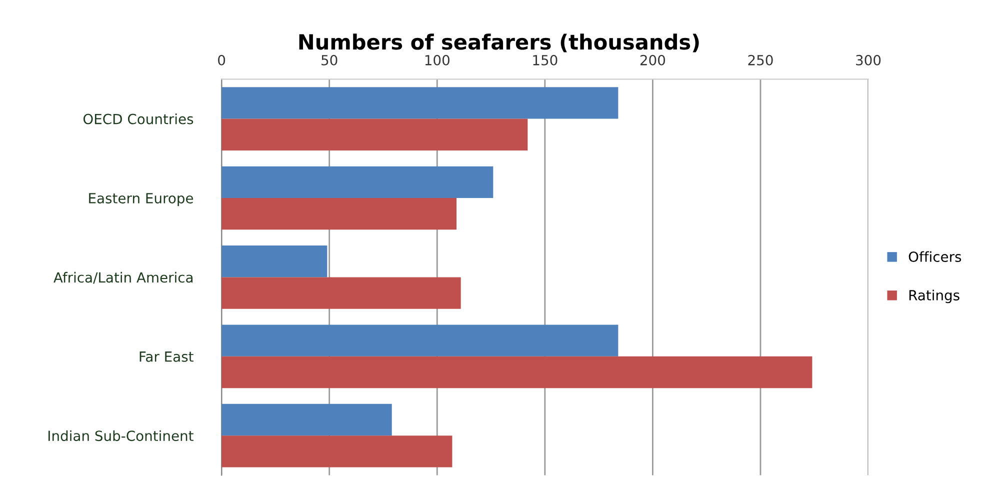  Describe the element at coordinates (437, 60) in the screenshot. I see `x-tick-label: 100` at that location.